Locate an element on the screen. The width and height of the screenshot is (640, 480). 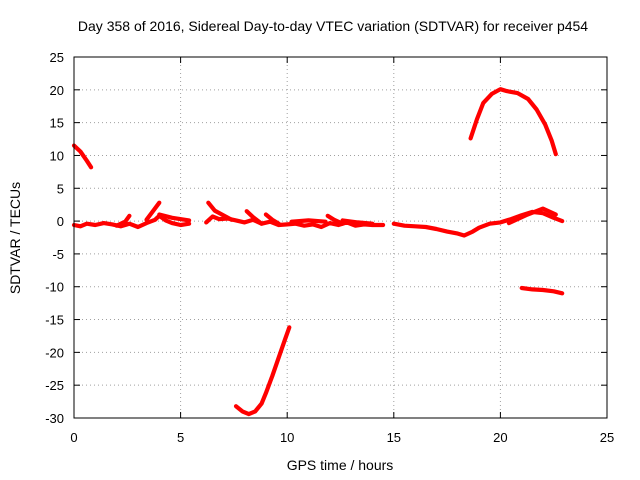
y-tick-label: 0 is located at coordinates (60, 221).